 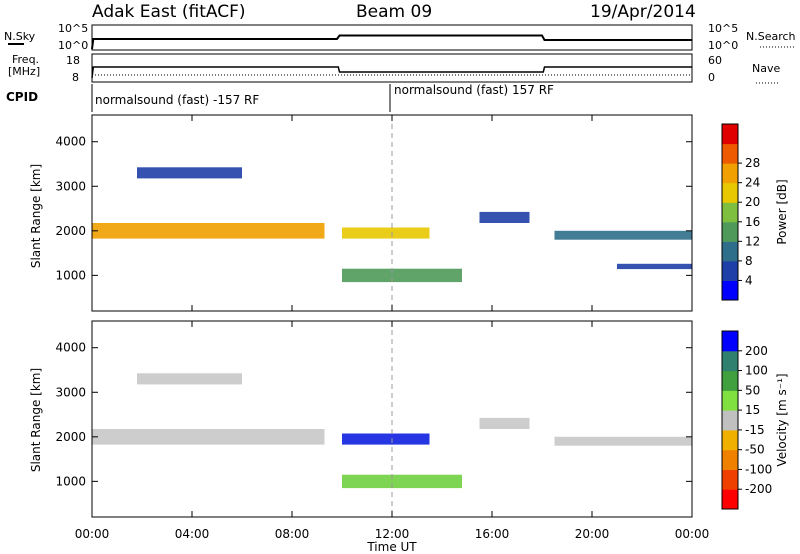 What do you see at coordinates (723, 28) in the screenshot?
I see `noise-right-tick-top: 10^5` at bounding box center [723, 28].